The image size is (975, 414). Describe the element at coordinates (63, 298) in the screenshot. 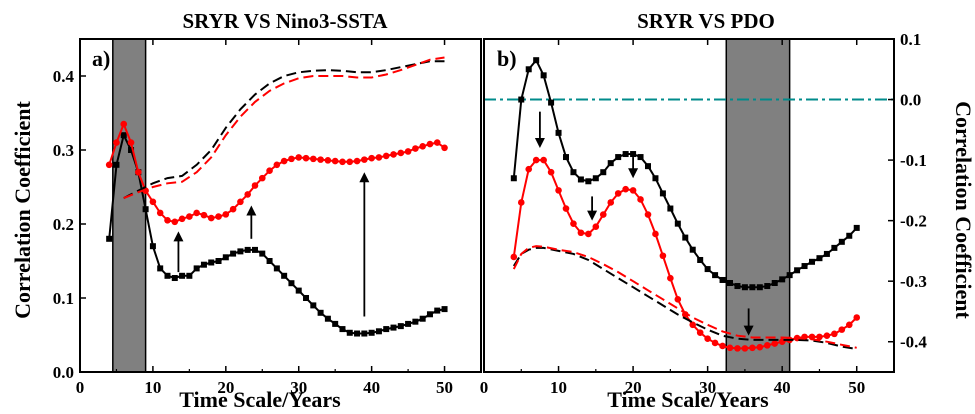

I see `panel-a-y-tick-label: 0.1` at that location.